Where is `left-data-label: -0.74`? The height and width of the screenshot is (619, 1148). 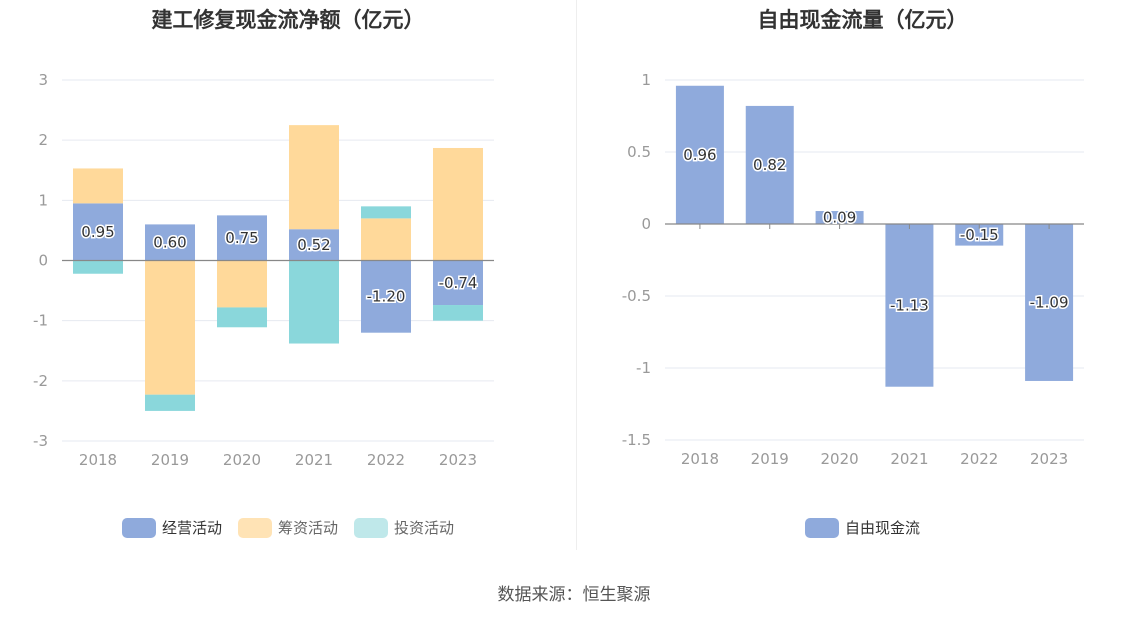 left-data-label: -0.74 is located at coordinates (458, 283).